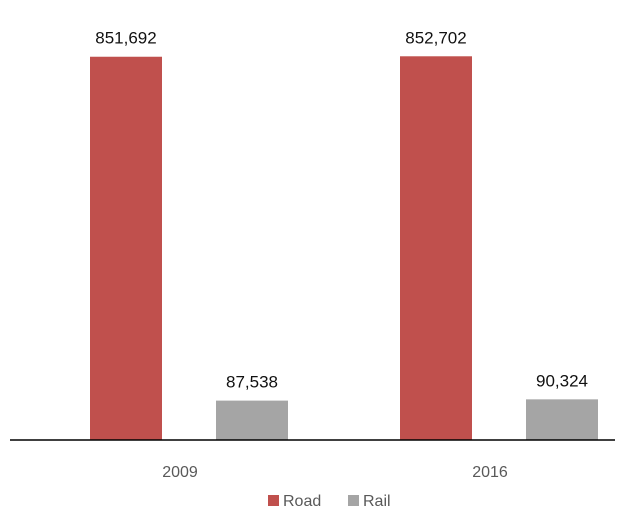  Describe the element at coordinates (562, 380) in the screenshot. I see `data-label-rail-2016: 90,324` at that location.